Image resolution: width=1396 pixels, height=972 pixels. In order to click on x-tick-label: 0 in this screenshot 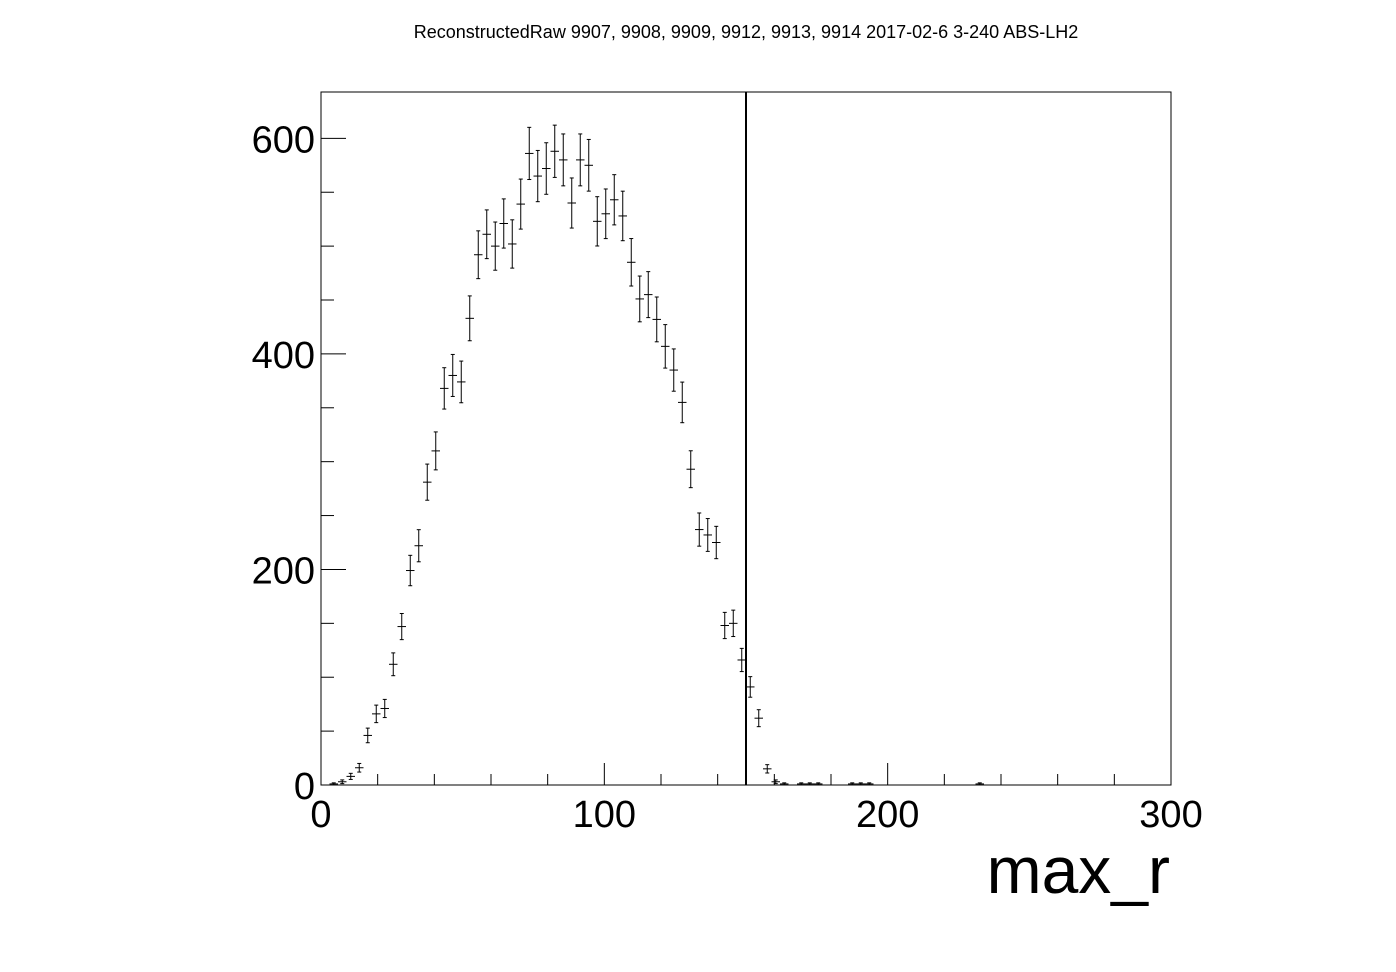, I will do `click(320, 815)`.